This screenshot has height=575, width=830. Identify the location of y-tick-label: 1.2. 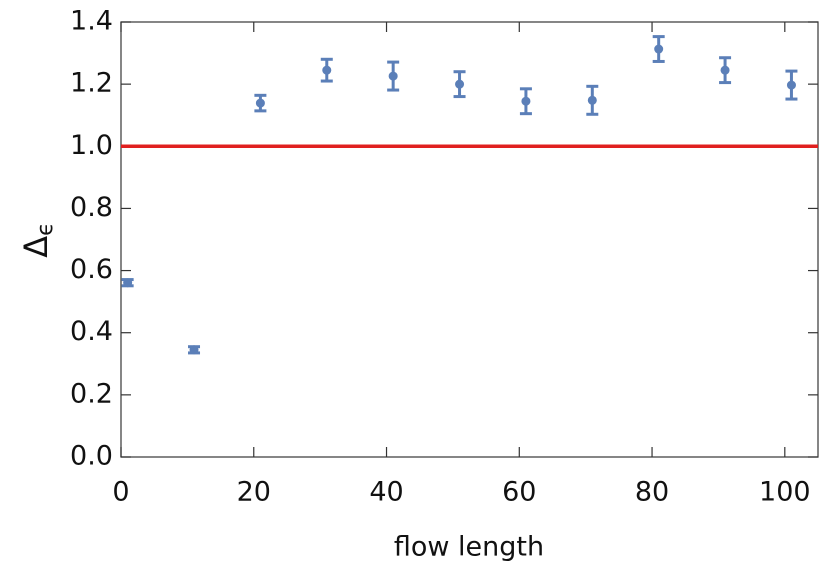
(91, 83).